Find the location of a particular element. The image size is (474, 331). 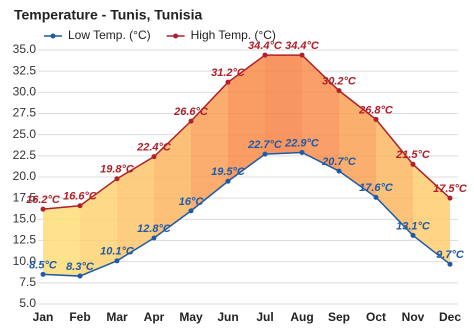

x-tick-label: Mar is located at coordinates (117, 317).